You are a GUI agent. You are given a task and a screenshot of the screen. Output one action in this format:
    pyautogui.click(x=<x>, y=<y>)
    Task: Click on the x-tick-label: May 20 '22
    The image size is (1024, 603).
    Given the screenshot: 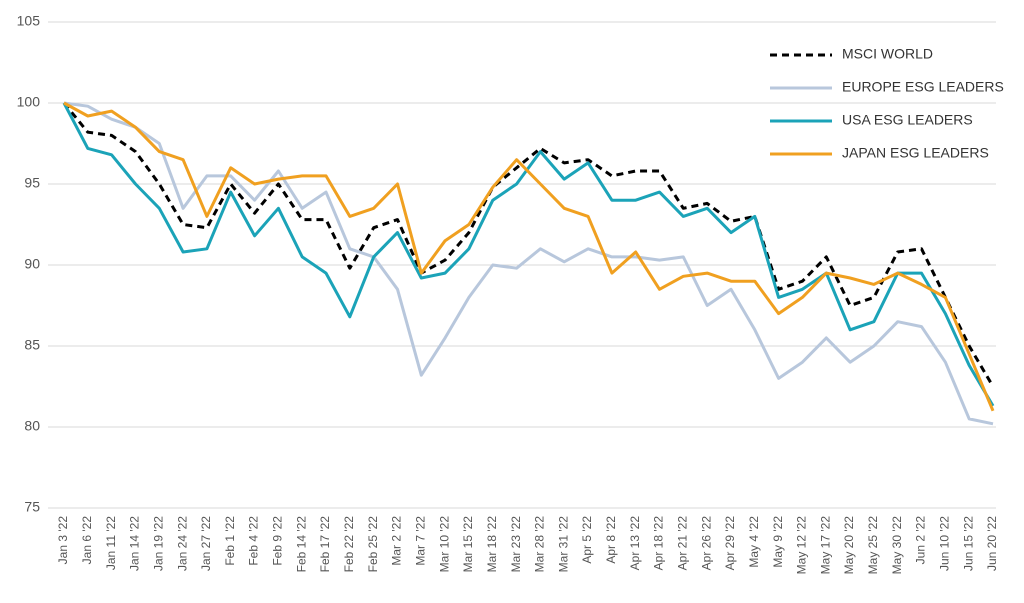 What is the action you would take?
    pyautogui.click(x=849, y=545)
    